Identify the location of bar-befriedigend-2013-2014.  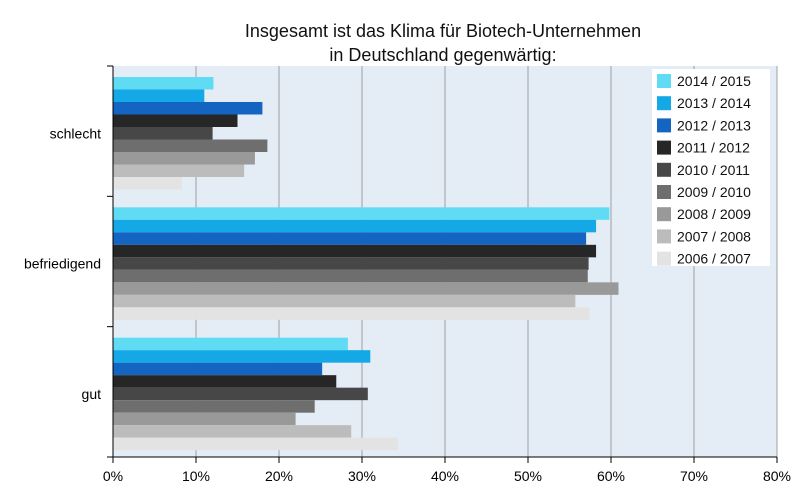
(355, 226).